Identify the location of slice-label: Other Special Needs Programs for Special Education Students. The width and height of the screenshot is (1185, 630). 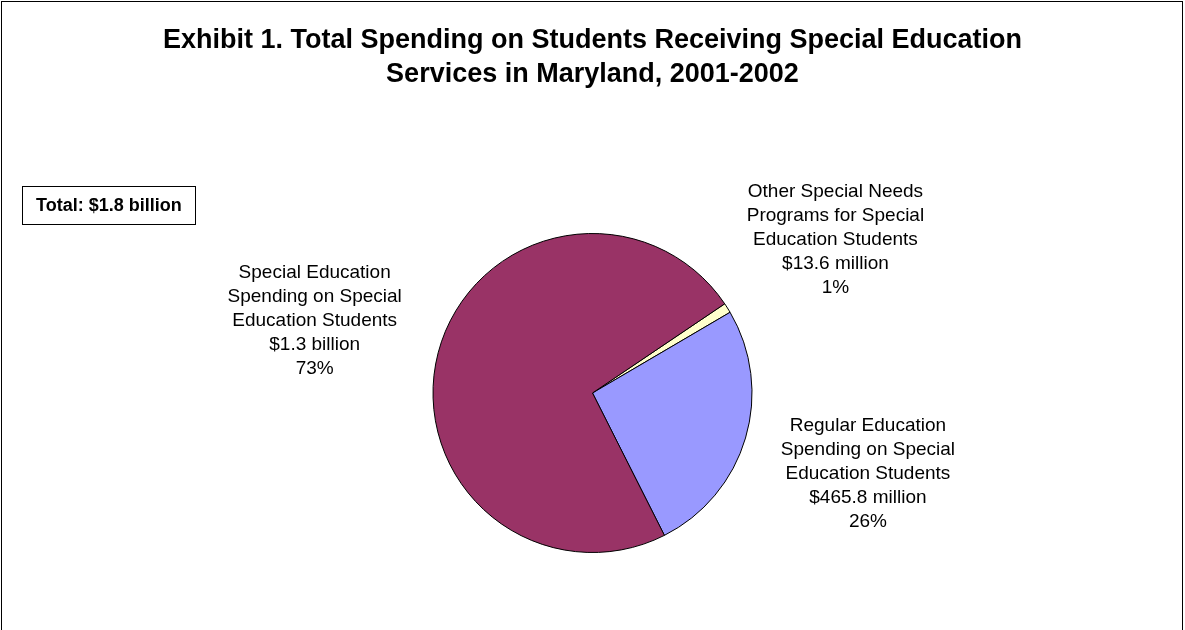
(835, 215).